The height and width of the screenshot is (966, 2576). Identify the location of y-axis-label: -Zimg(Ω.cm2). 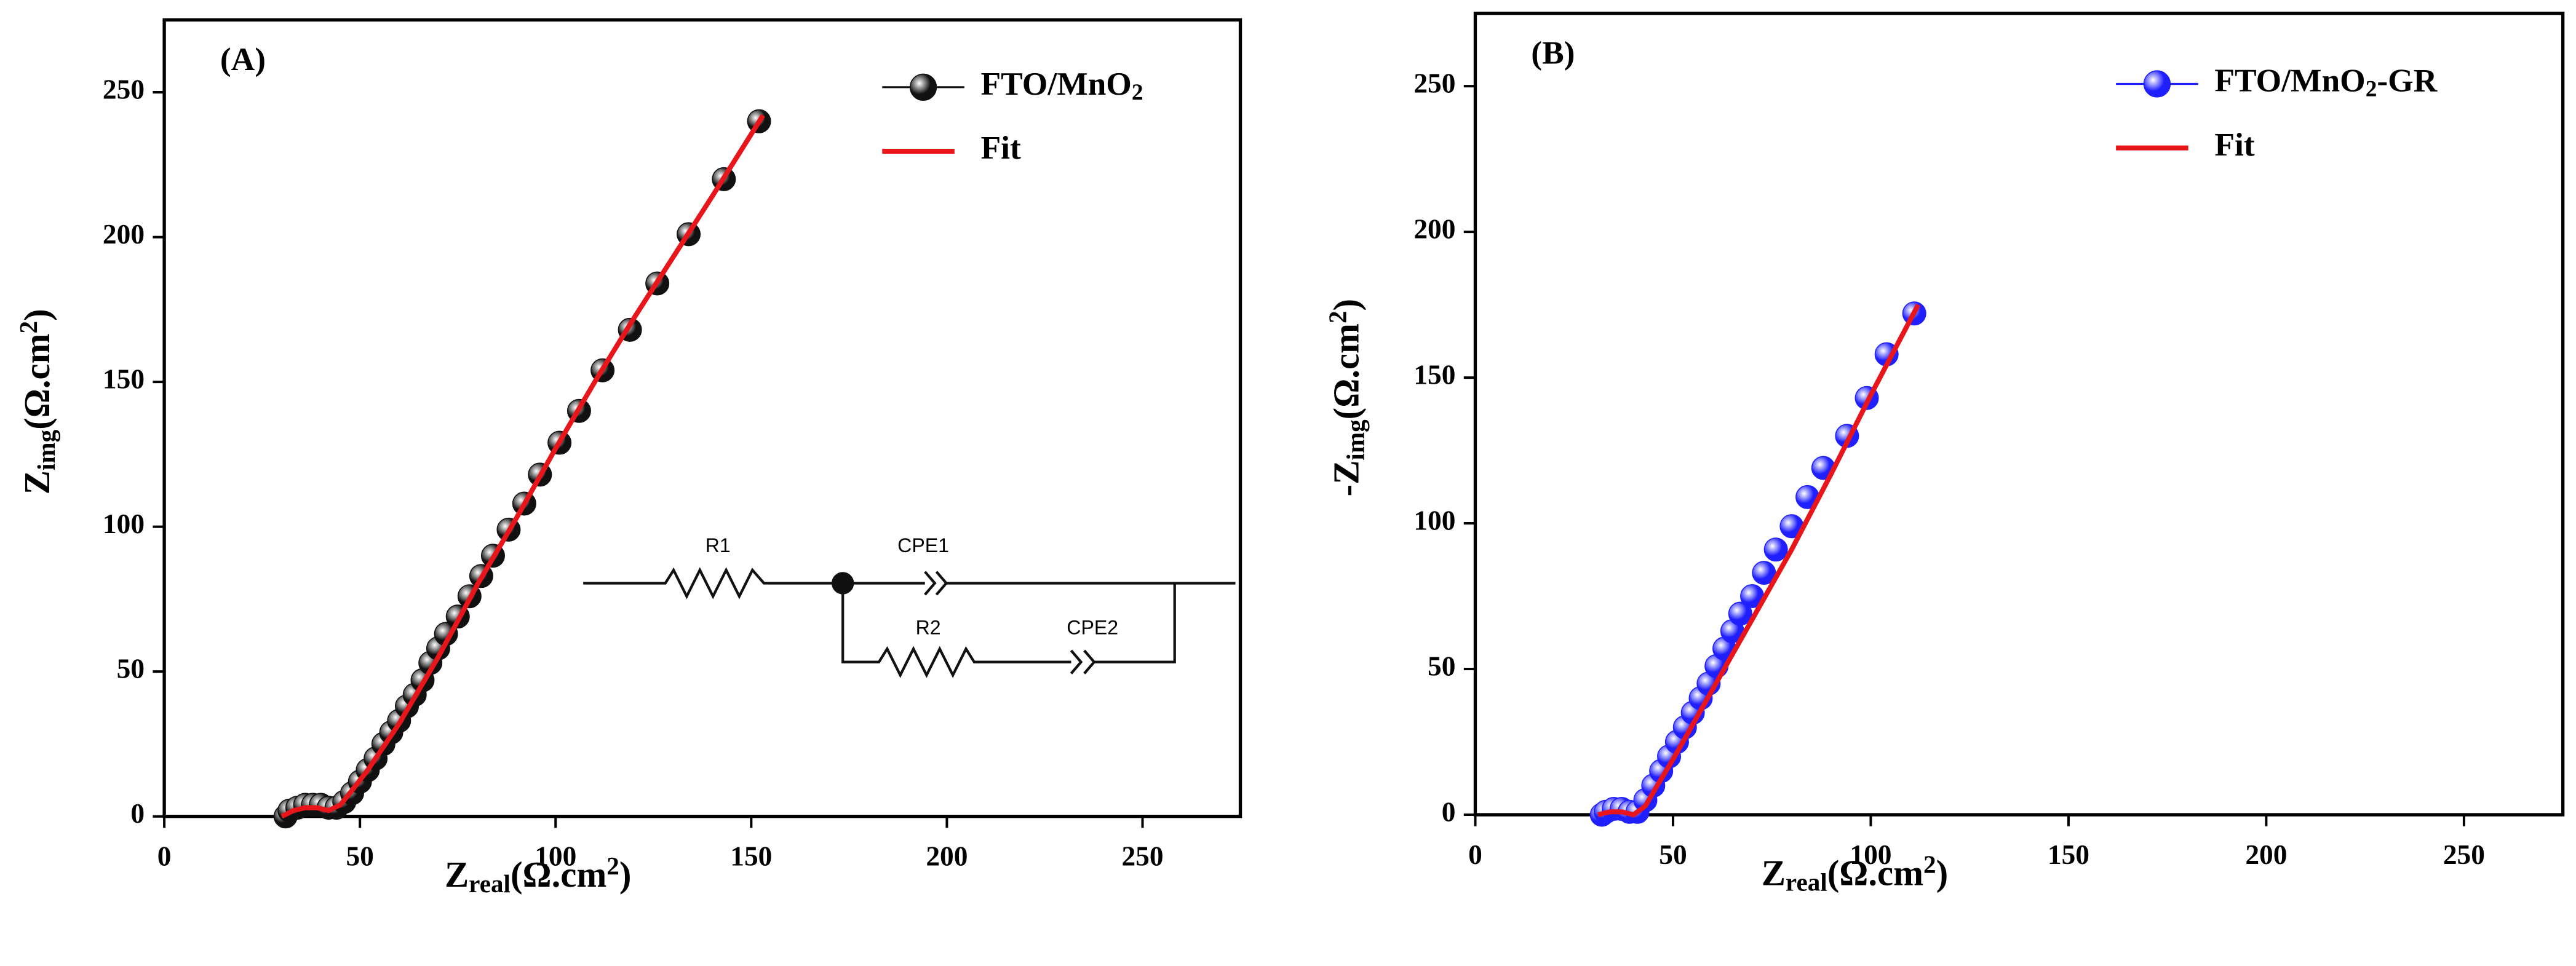
(1347, 397).